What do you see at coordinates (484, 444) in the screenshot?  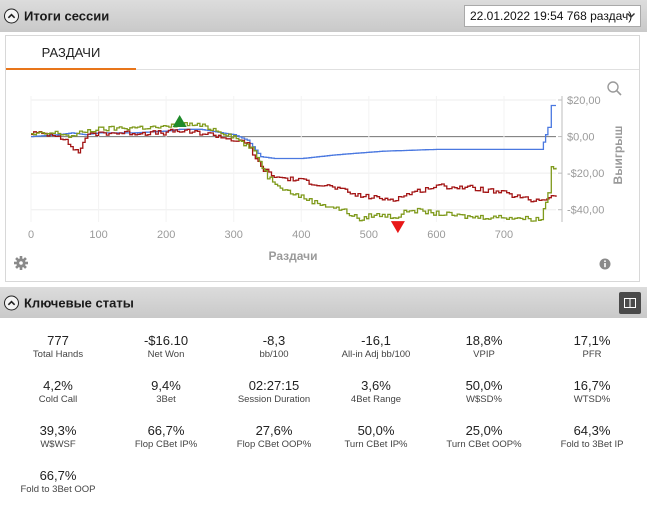 I see `stat-label: Turn CBet OOP%` at bounding box center [484, 444].